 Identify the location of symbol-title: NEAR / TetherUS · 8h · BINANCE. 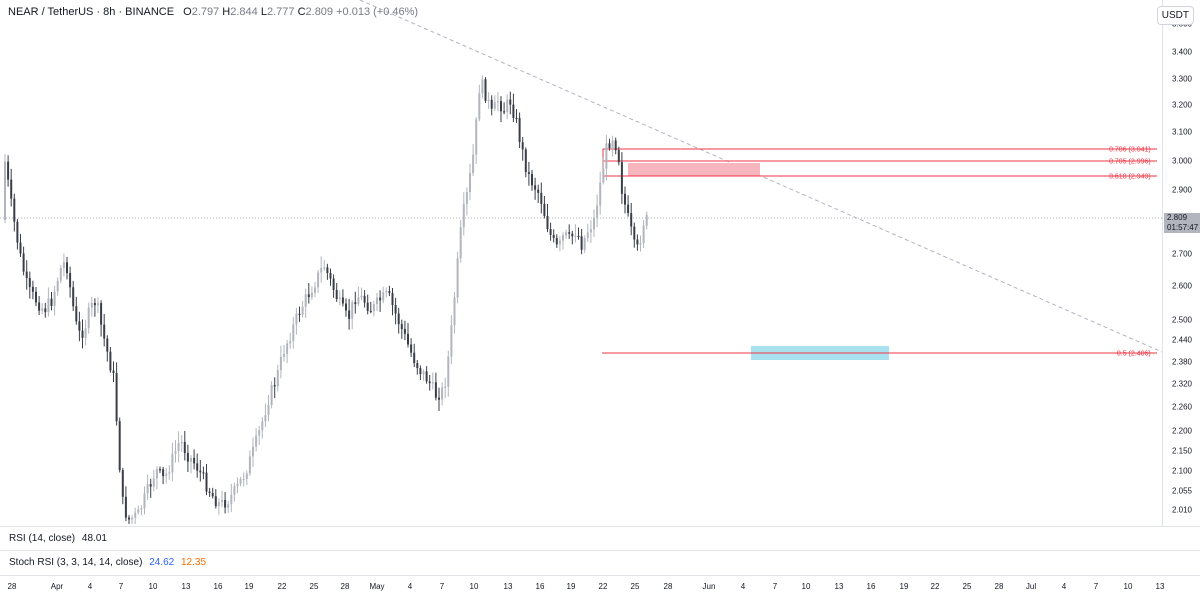
(91, 12).